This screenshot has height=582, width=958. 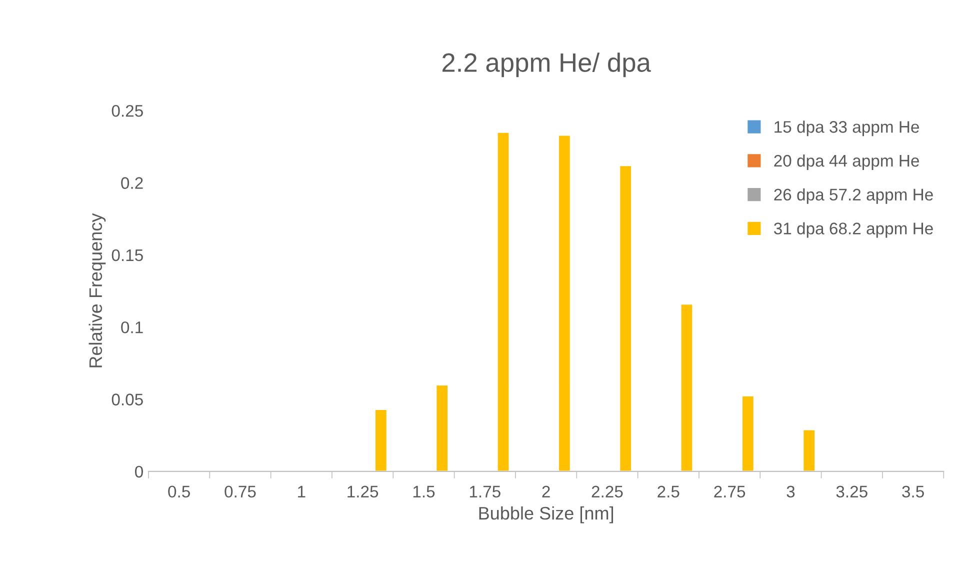 I want to click on x-tick-label: 0.5, so click(x=179, y=492).